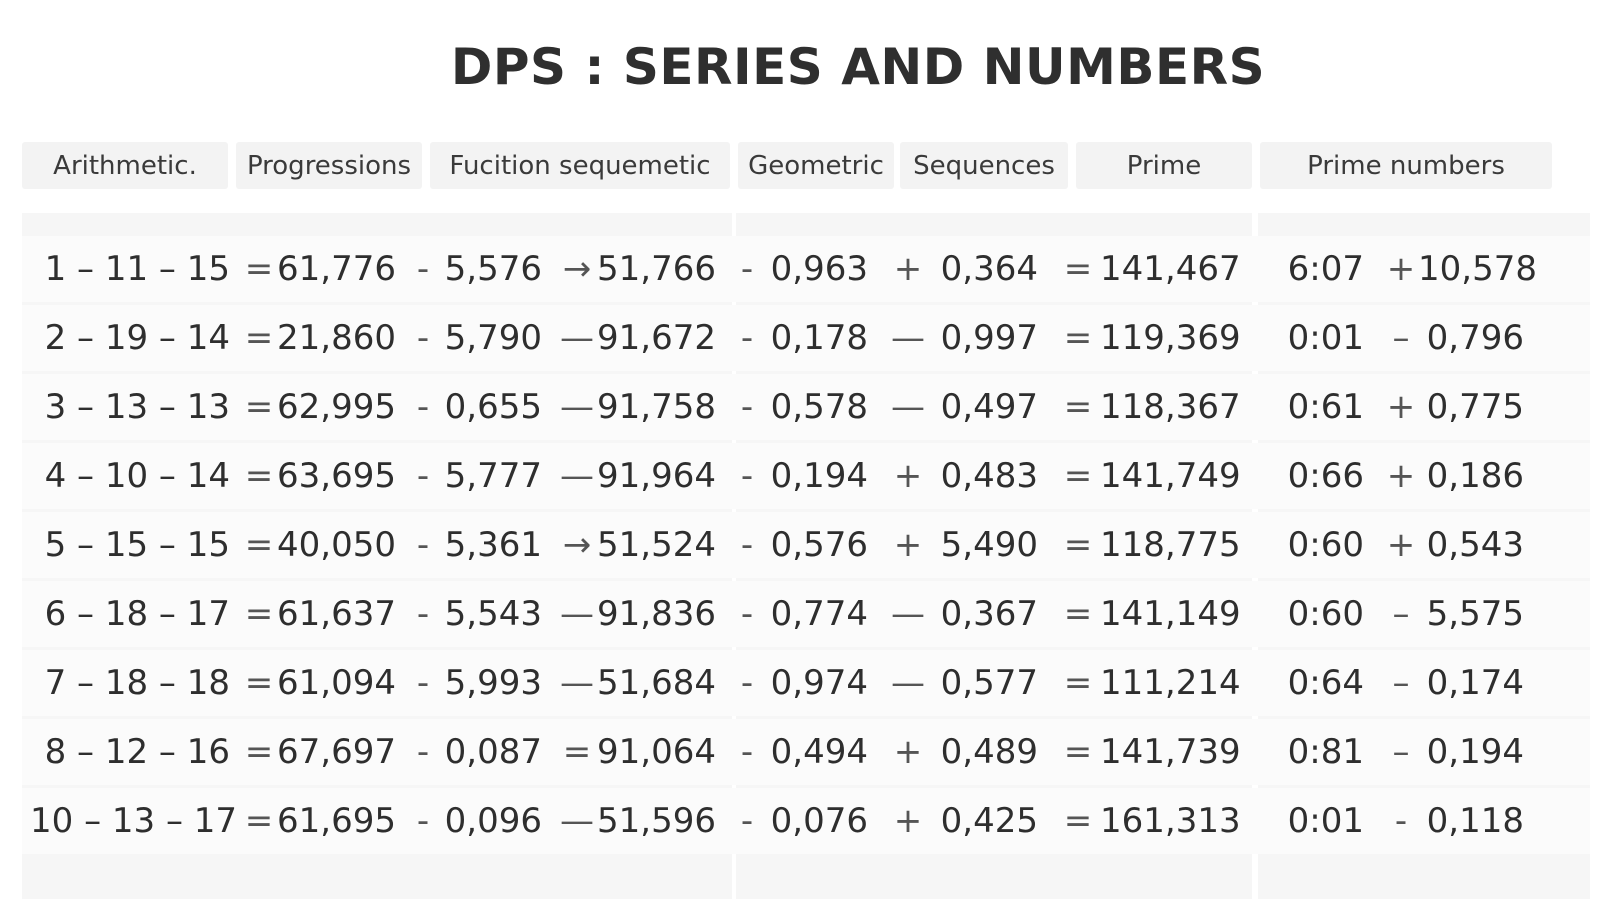 The width and height of the screenshot is (1600, 914). What do you see at coordinates (329, 165) in the screenshot?
I see `column-header: Progressions` at bounding box center [329, 165].